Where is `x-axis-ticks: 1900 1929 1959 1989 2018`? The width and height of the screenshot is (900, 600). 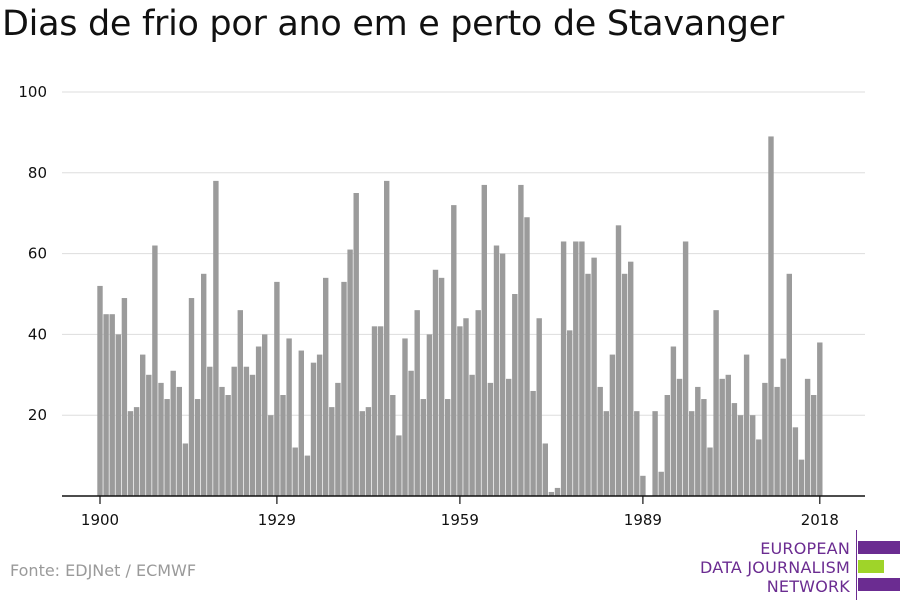
x-axis-ticks: 1900 1929 1959 1989 2018 is located at coordinates (460, 512).